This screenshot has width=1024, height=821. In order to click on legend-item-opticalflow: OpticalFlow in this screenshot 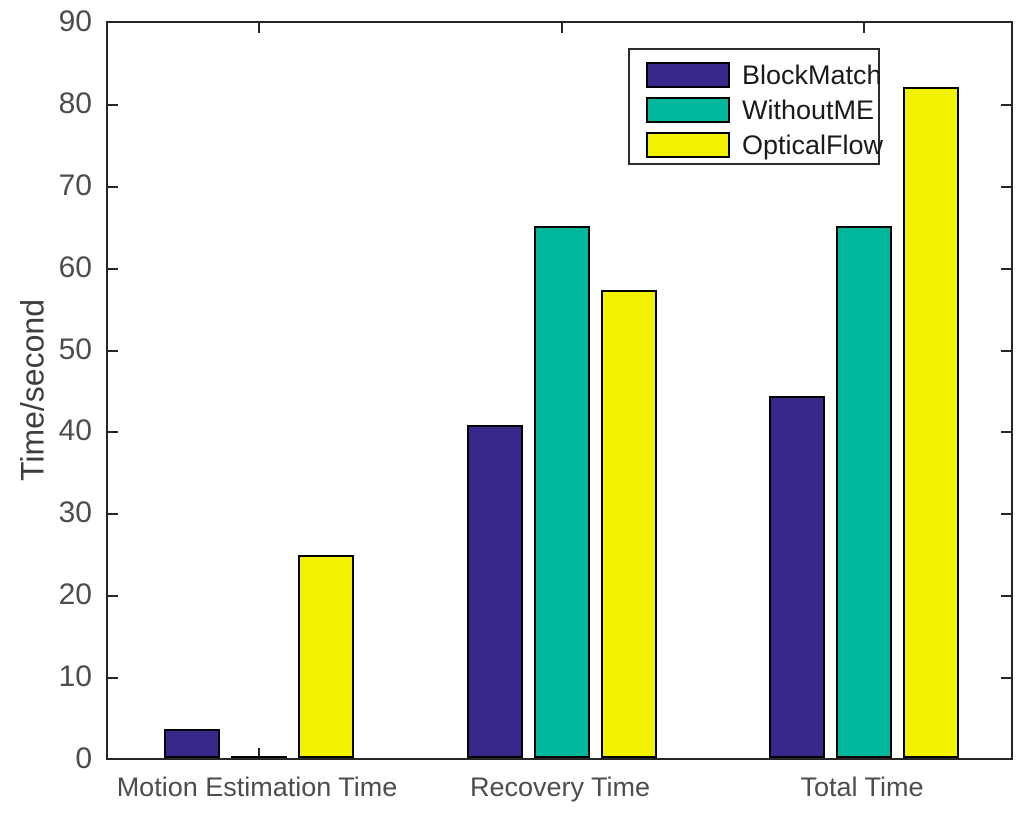, I will do `click(764, 144)`.